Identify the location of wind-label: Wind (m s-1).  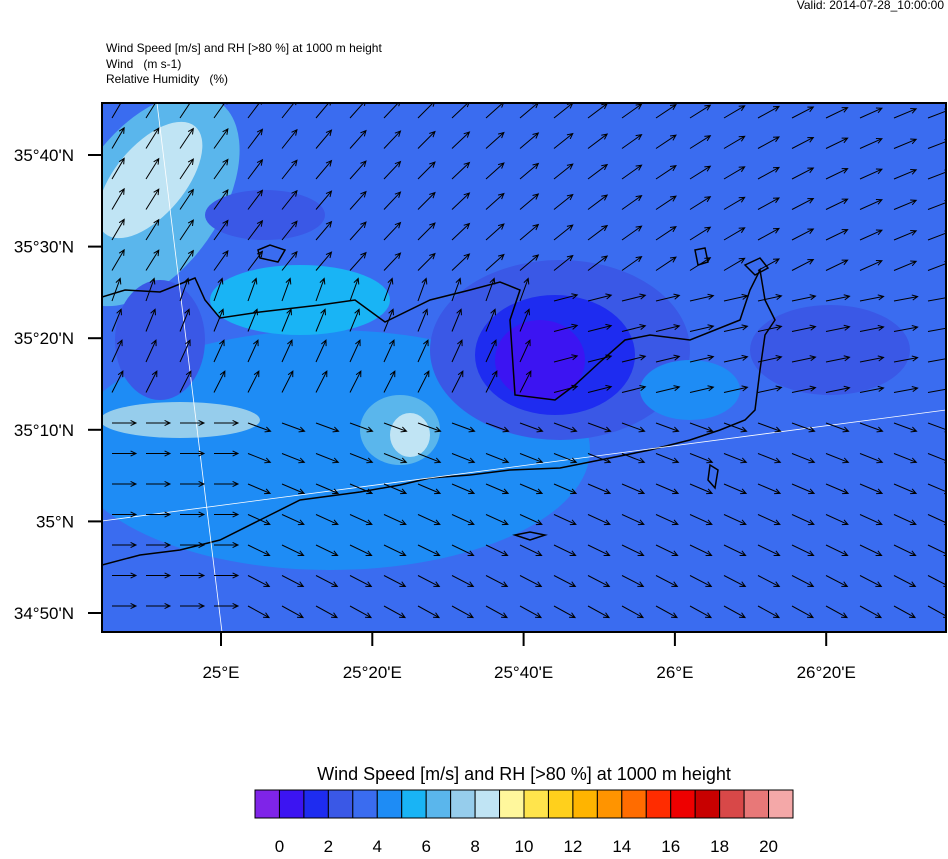
(143, 64).